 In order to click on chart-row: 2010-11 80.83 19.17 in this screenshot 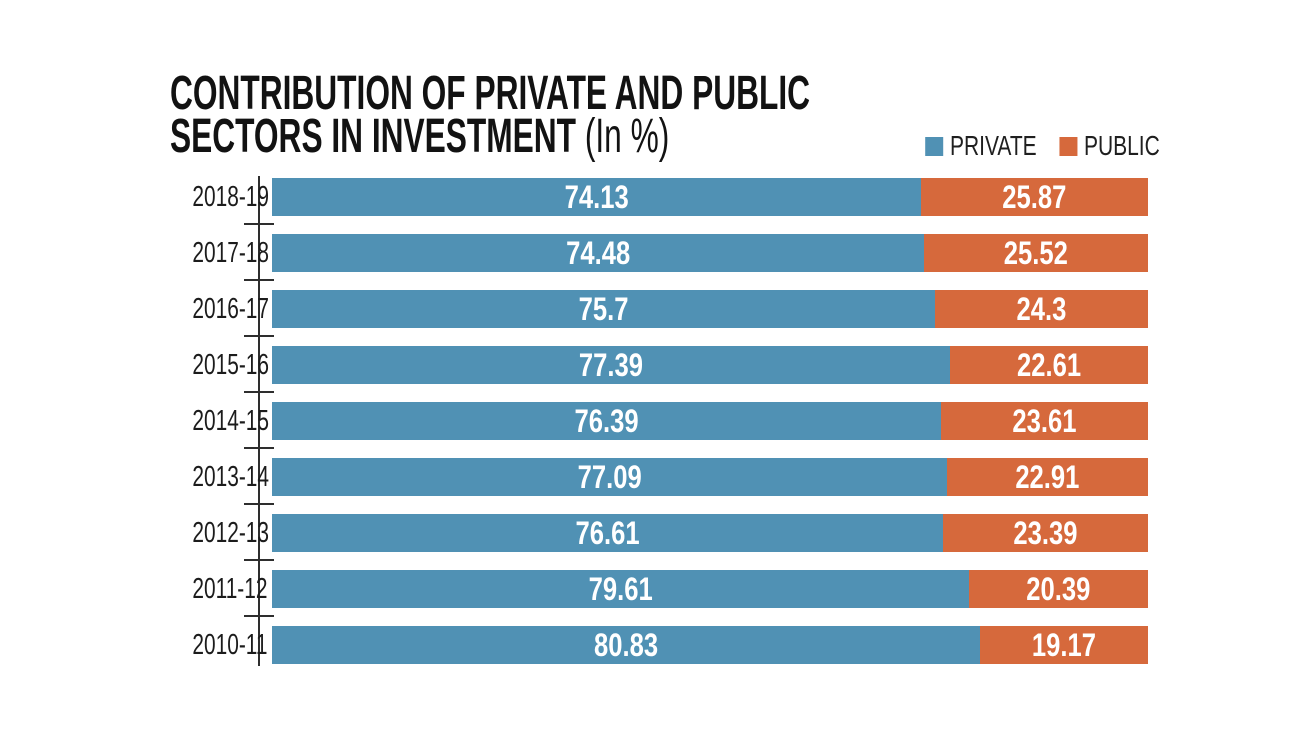, I will do `click(659, 654)`.